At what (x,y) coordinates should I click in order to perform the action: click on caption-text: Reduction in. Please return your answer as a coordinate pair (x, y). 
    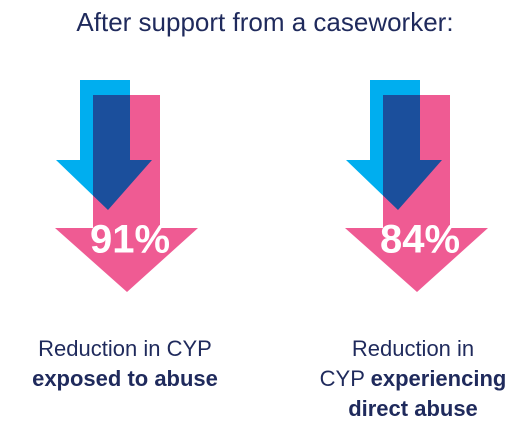
    Looking at the image, I should click on (413, 348).